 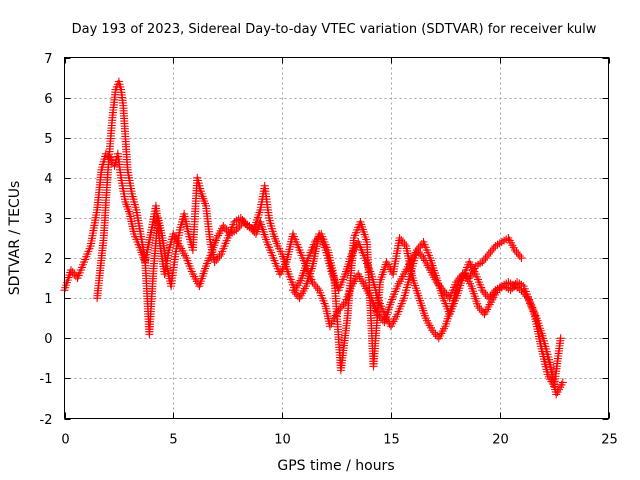 What do you see at coordinates (46, 240) in the screenshot?
I see `y-tick-labels: -2 -1 0 1 2 3 4 5 6 7` at bounding box center [46, 240].